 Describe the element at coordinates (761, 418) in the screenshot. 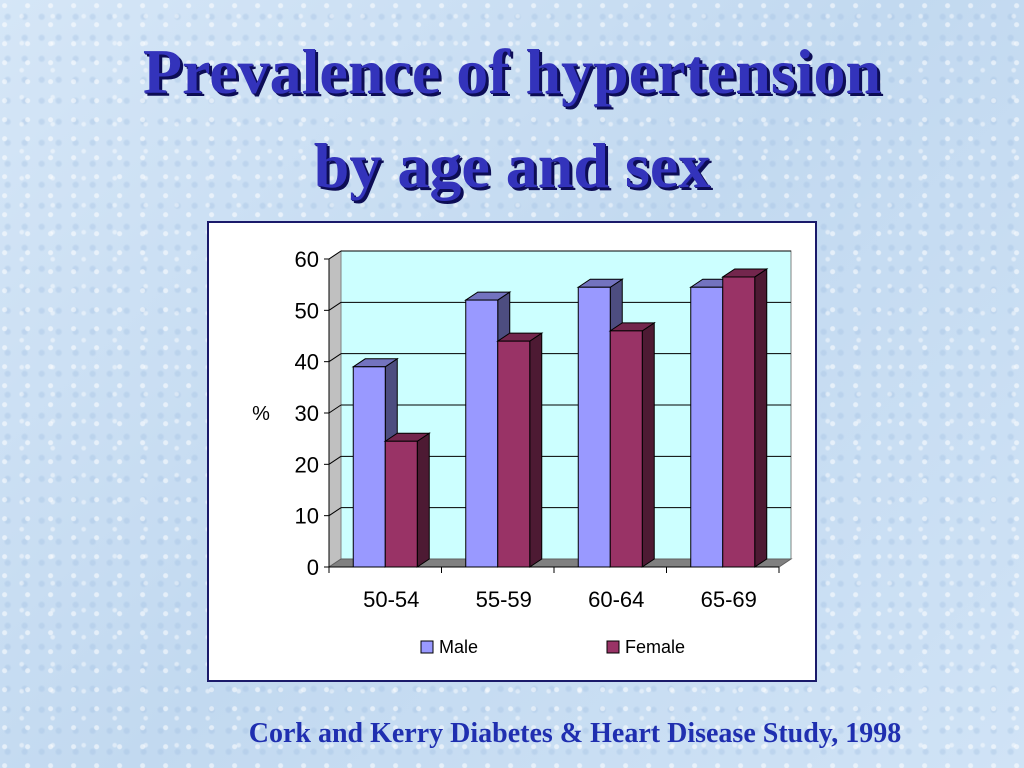

I see `bar-female-65-69-side` at that location.